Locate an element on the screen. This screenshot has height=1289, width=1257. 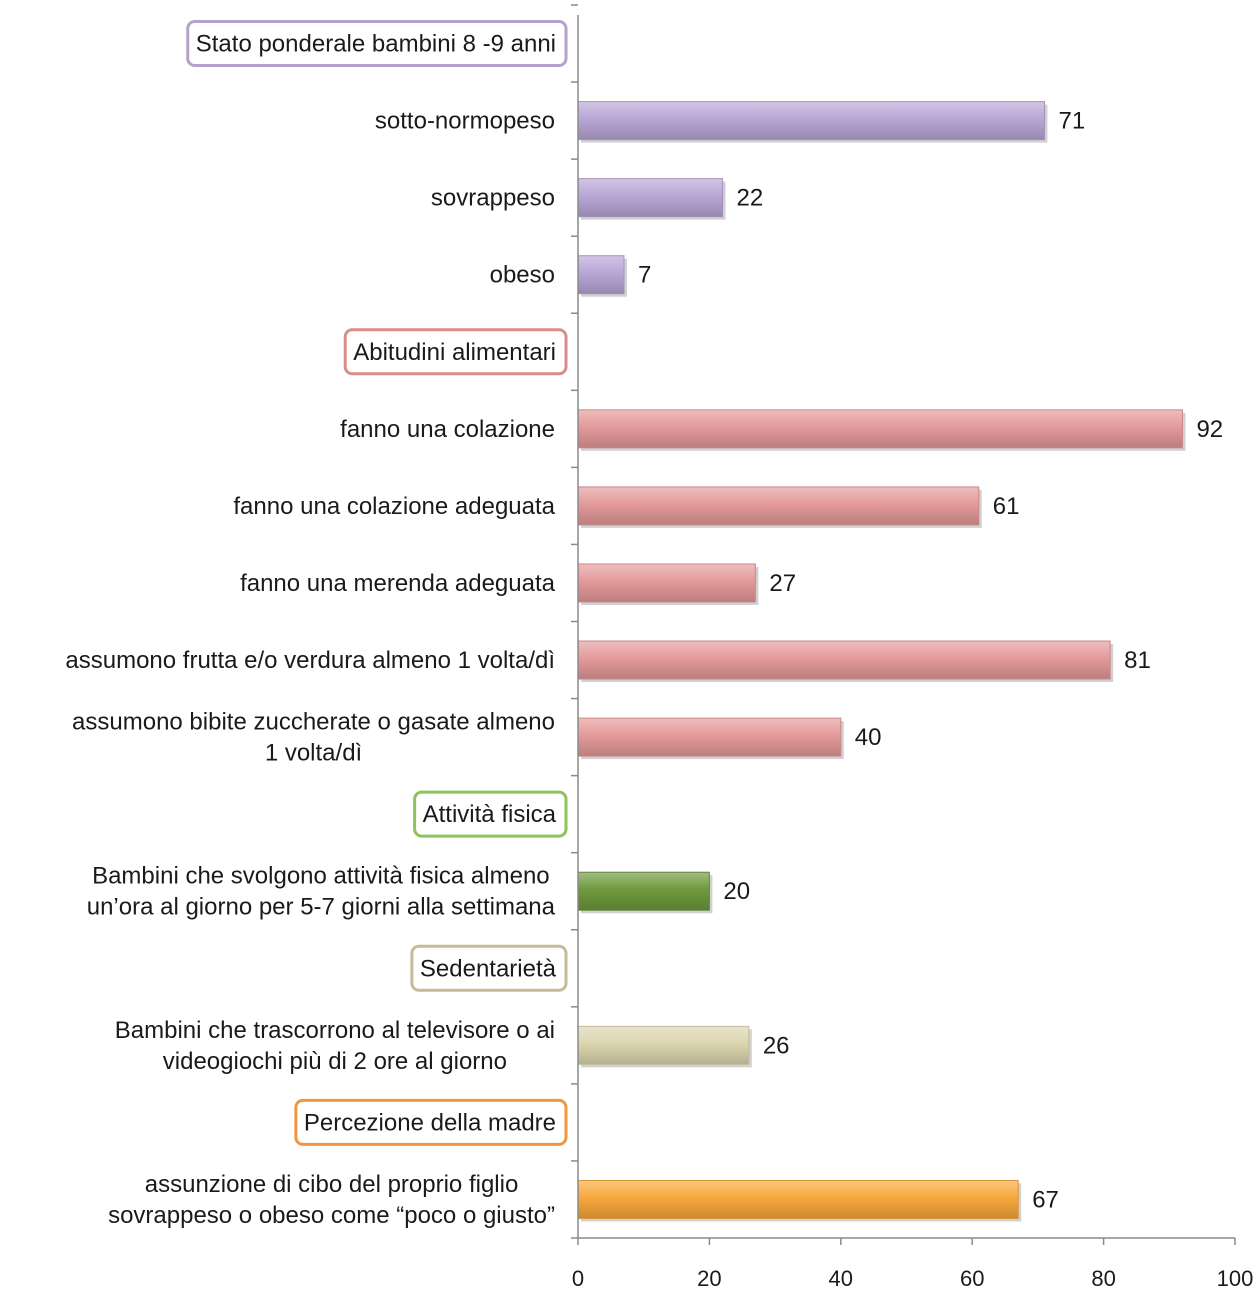
value-label: 22 is located at coordinates (750, 198).